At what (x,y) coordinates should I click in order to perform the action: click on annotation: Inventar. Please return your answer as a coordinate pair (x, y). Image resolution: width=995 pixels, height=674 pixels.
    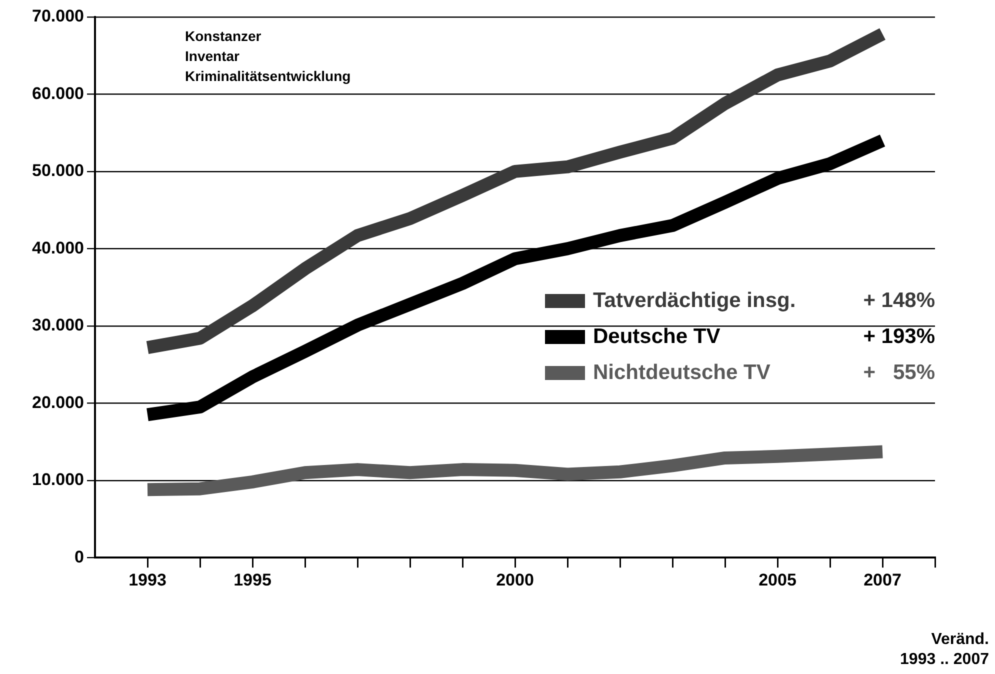
    Looking at the image, I should click on (212, 56).